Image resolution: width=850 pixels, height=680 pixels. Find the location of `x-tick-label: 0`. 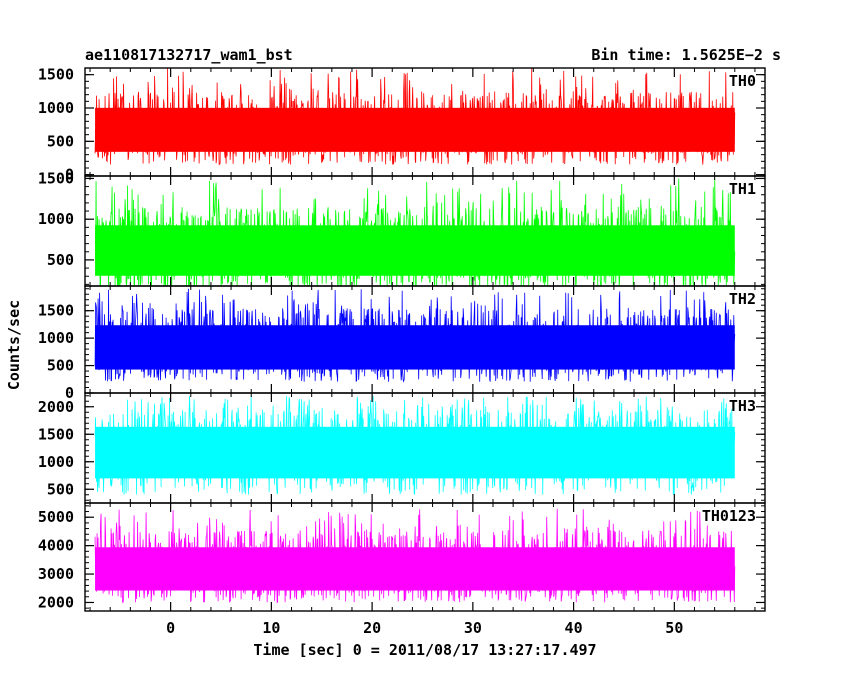

x-tick-label: 0 is located at coordinates (170, 628).